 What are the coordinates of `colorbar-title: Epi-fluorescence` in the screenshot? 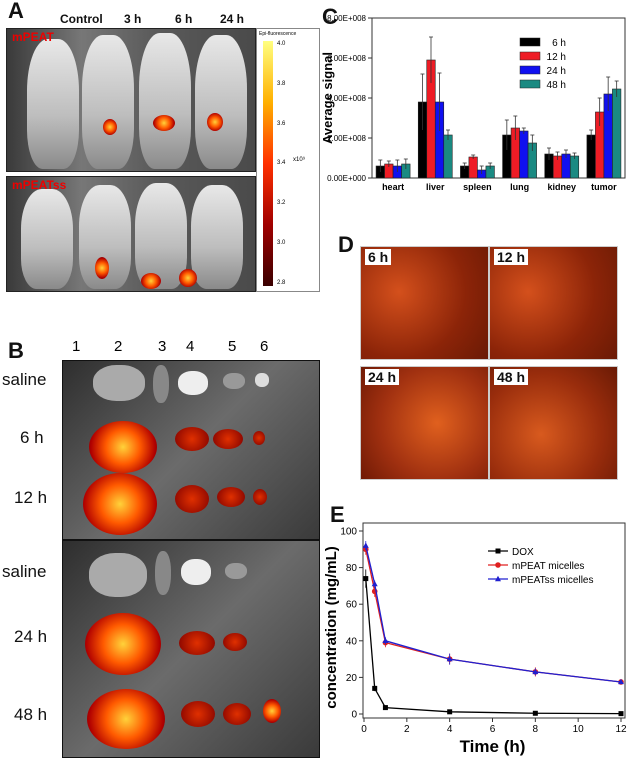 It's located at (278, 34).